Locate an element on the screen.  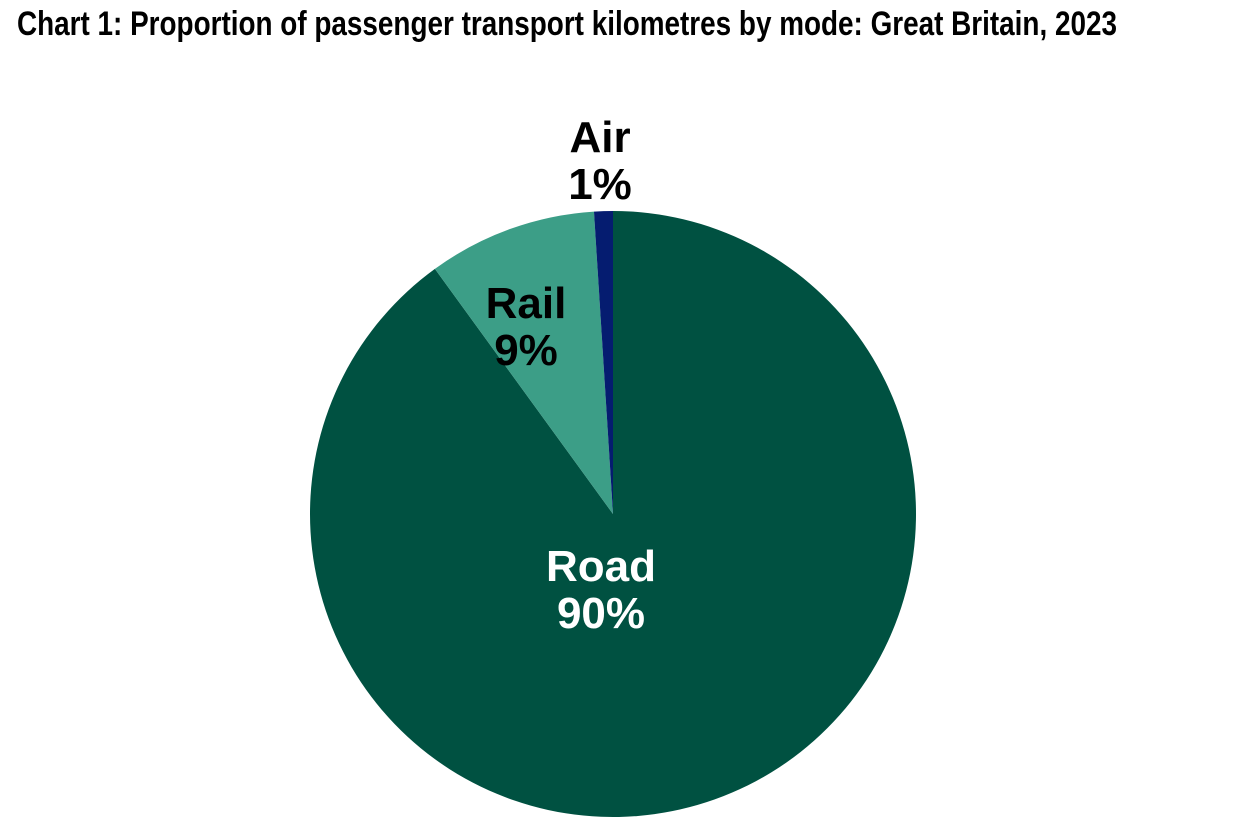
pie-label-rail-name: Rail is located at coordinates (526, 303).